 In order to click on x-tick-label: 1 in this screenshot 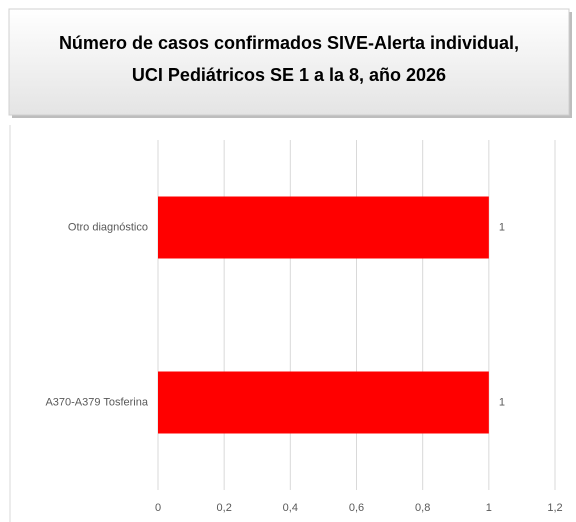, I will do `click(489, 508)`.